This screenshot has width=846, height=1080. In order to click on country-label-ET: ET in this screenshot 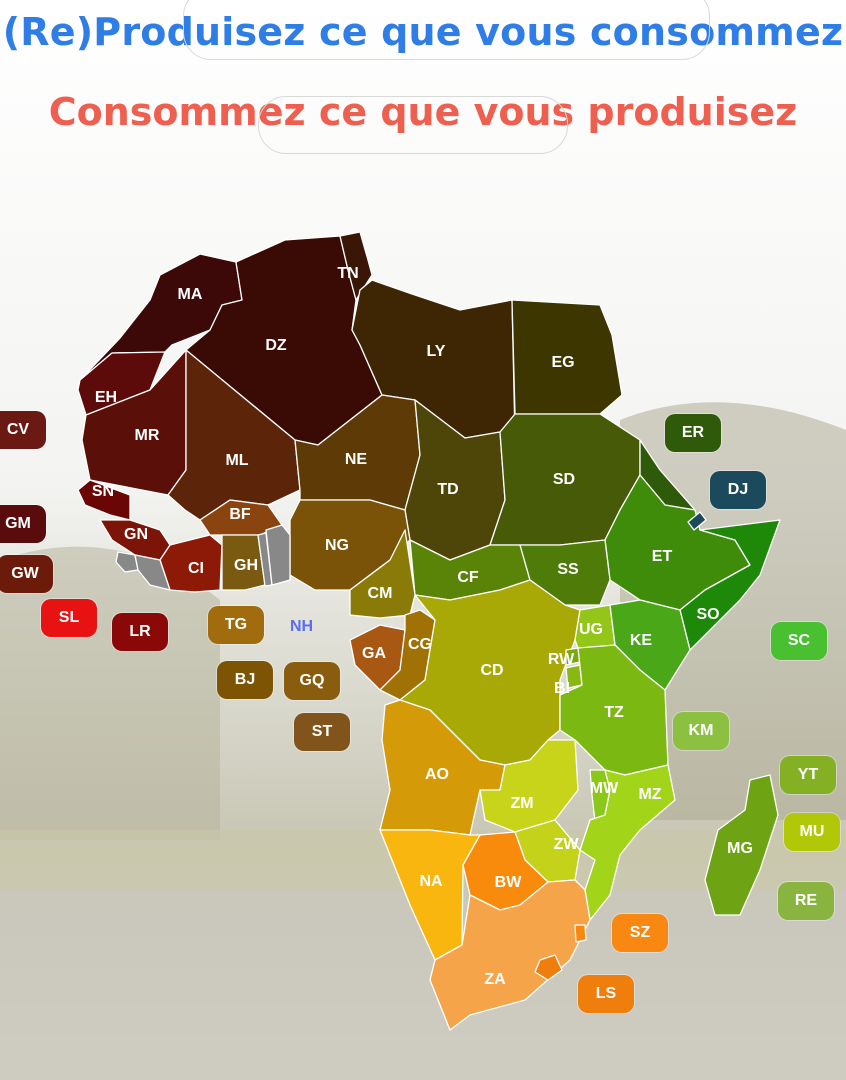, I will do `click(662, 556)`.